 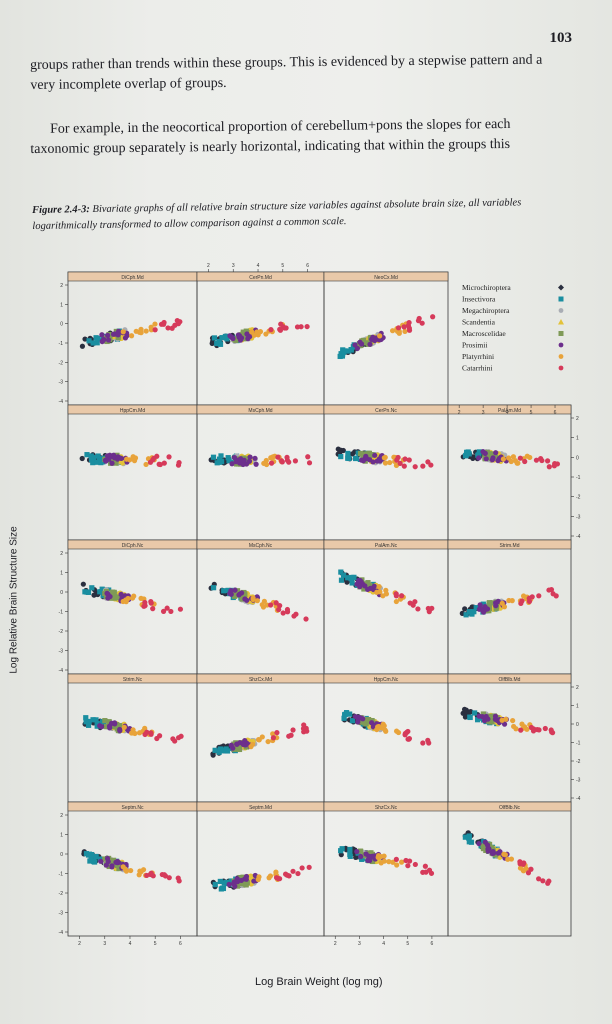 What do you see at coordinates (407, 944) in the screenshot?
I see `x-tick-label: 5` at bounding box center [407, 944].